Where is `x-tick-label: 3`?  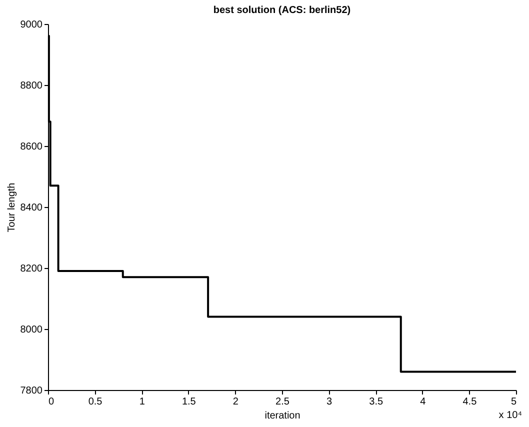
x-tick-label: 3 is located at coordinates (329, 402).